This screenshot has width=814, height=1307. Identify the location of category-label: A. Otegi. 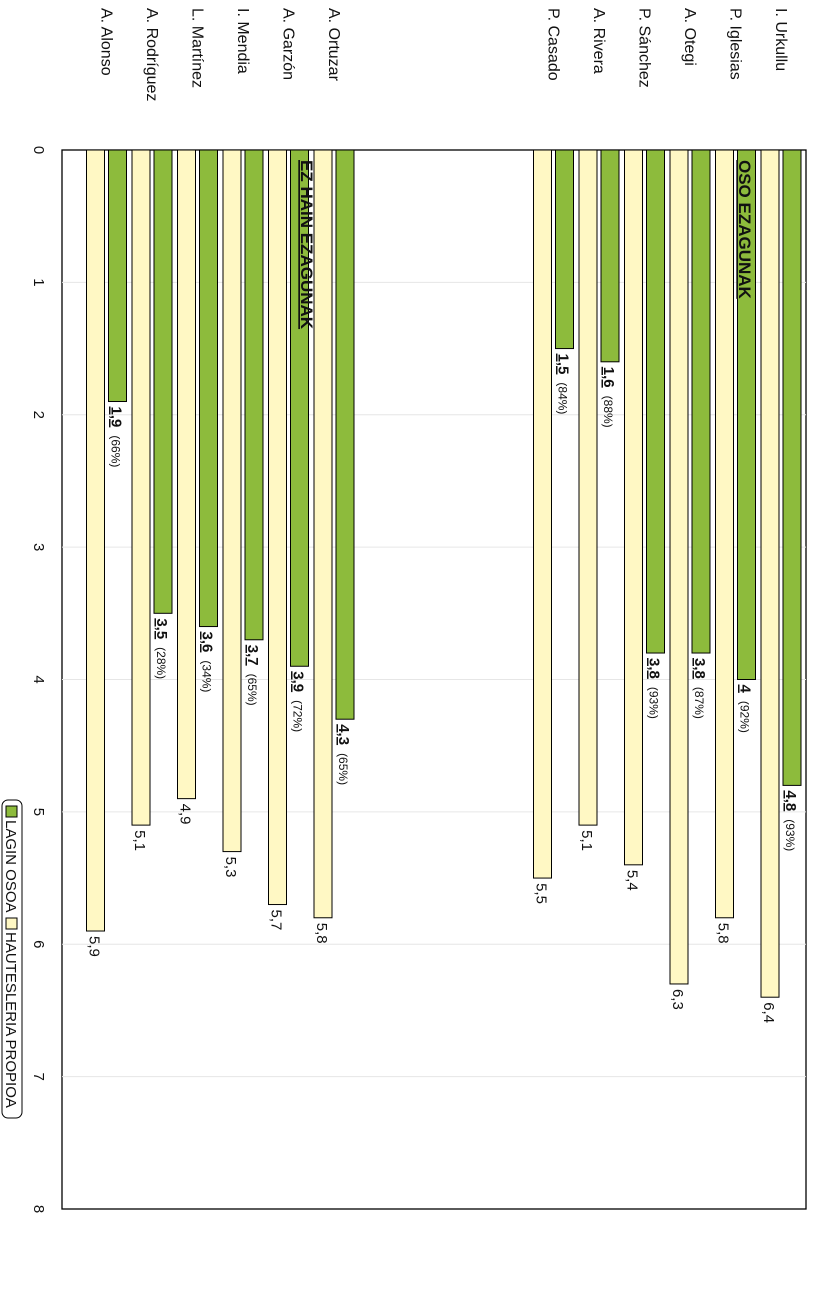
(689, 37).